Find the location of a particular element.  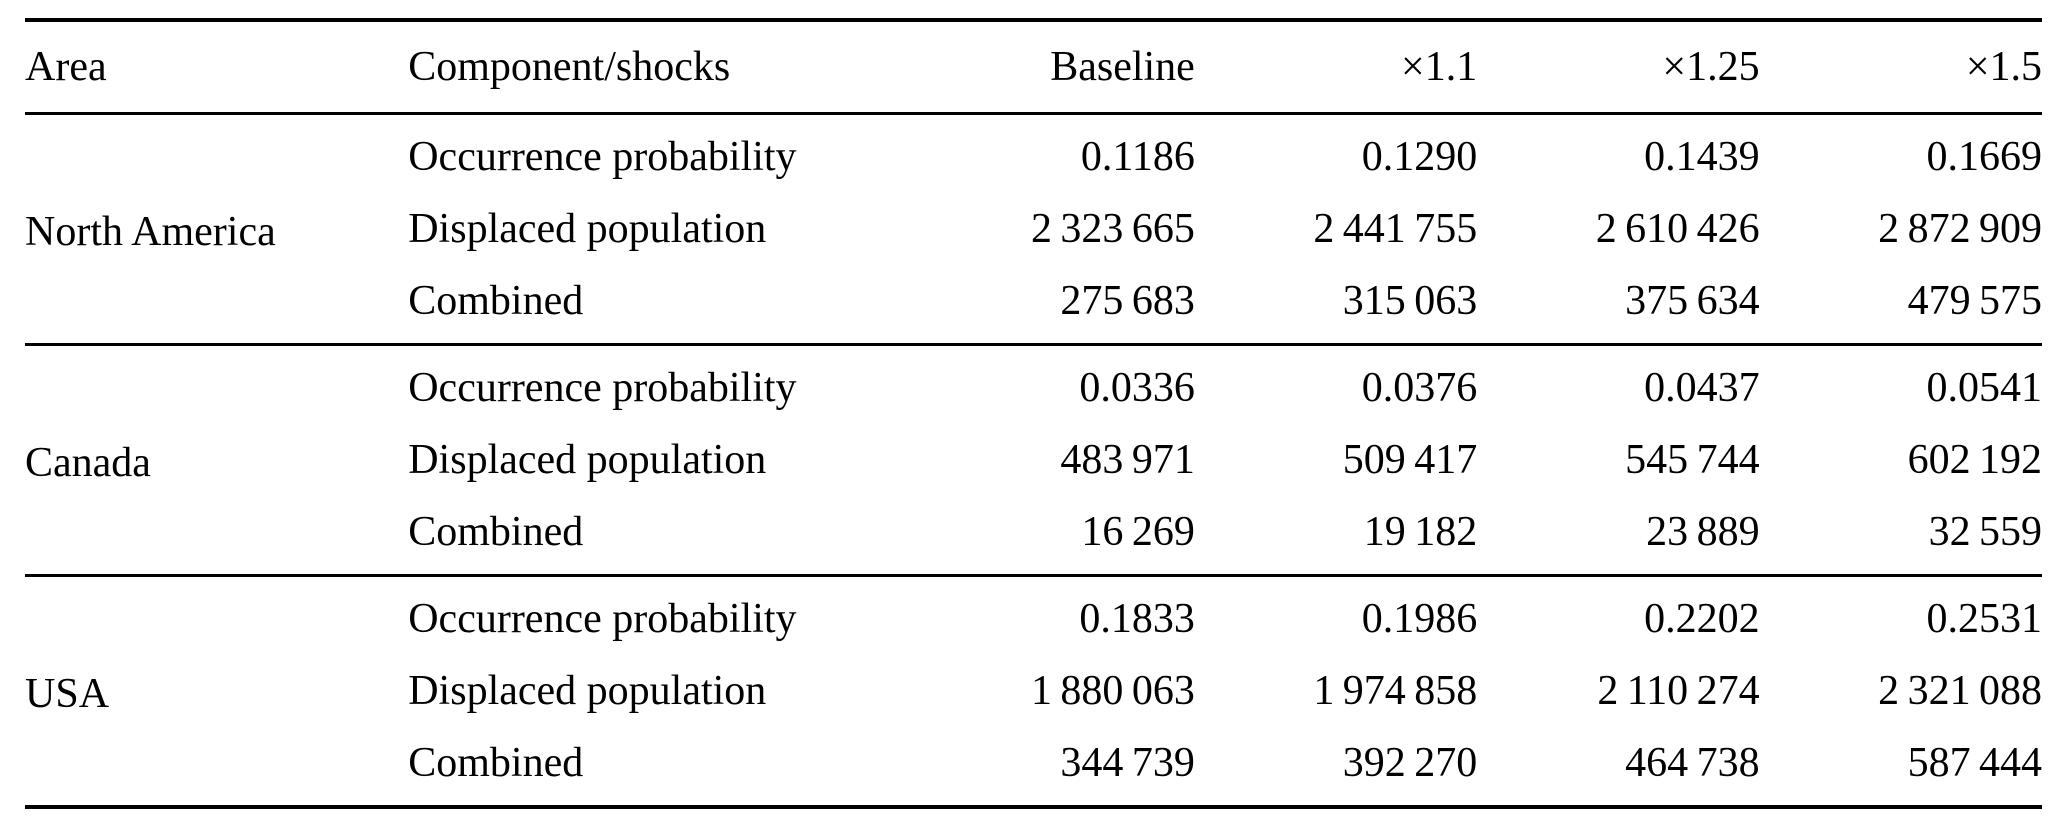

col-header-x1-5: ×1.5 is located at coordinates (2003, 67).